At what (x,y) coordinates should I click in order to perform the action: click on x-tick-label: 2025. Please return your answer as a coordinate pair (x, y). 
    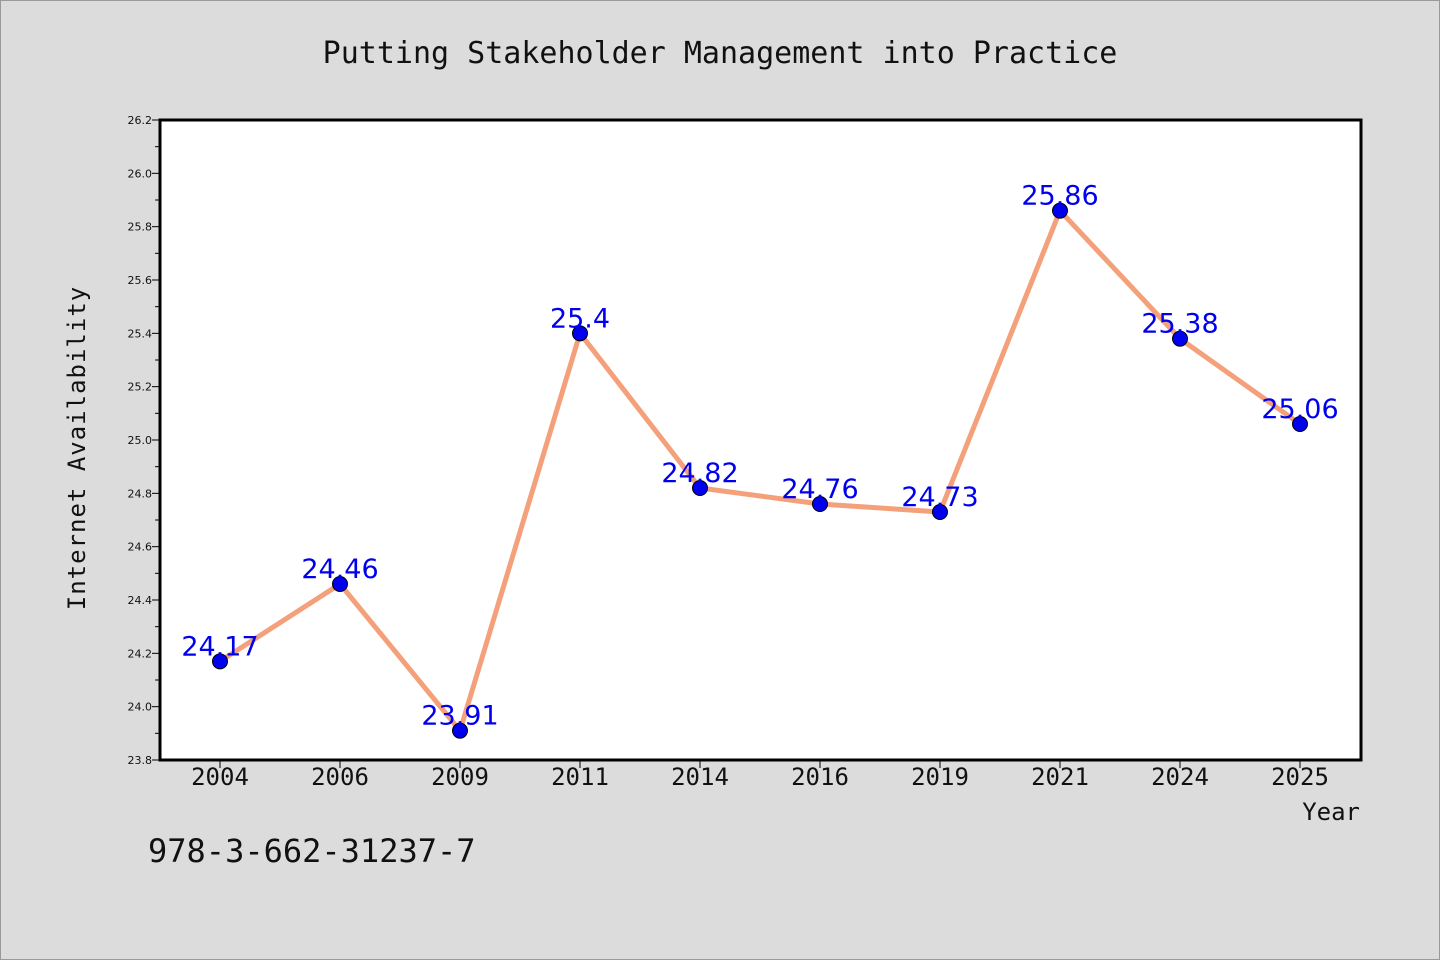
    Looking at the image, I should click on (1300, 777).